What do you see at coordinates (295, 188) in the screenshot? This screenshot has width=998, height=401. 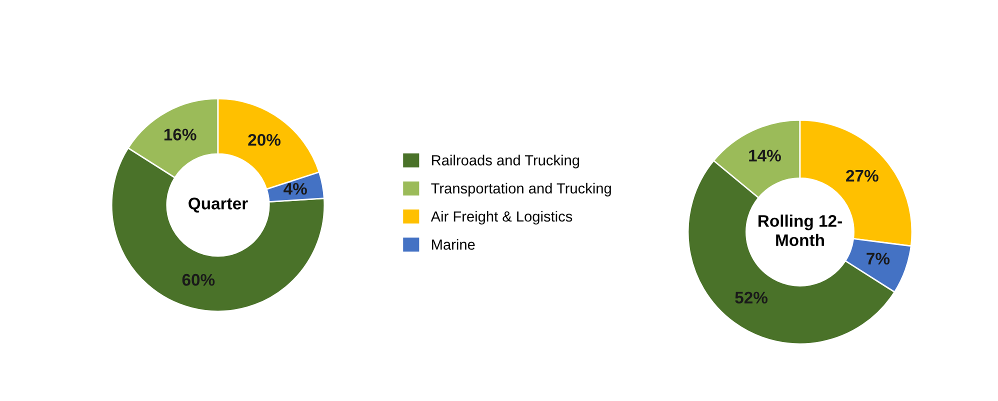 I see `data-label: 4%` at bounding box center [295, 188].